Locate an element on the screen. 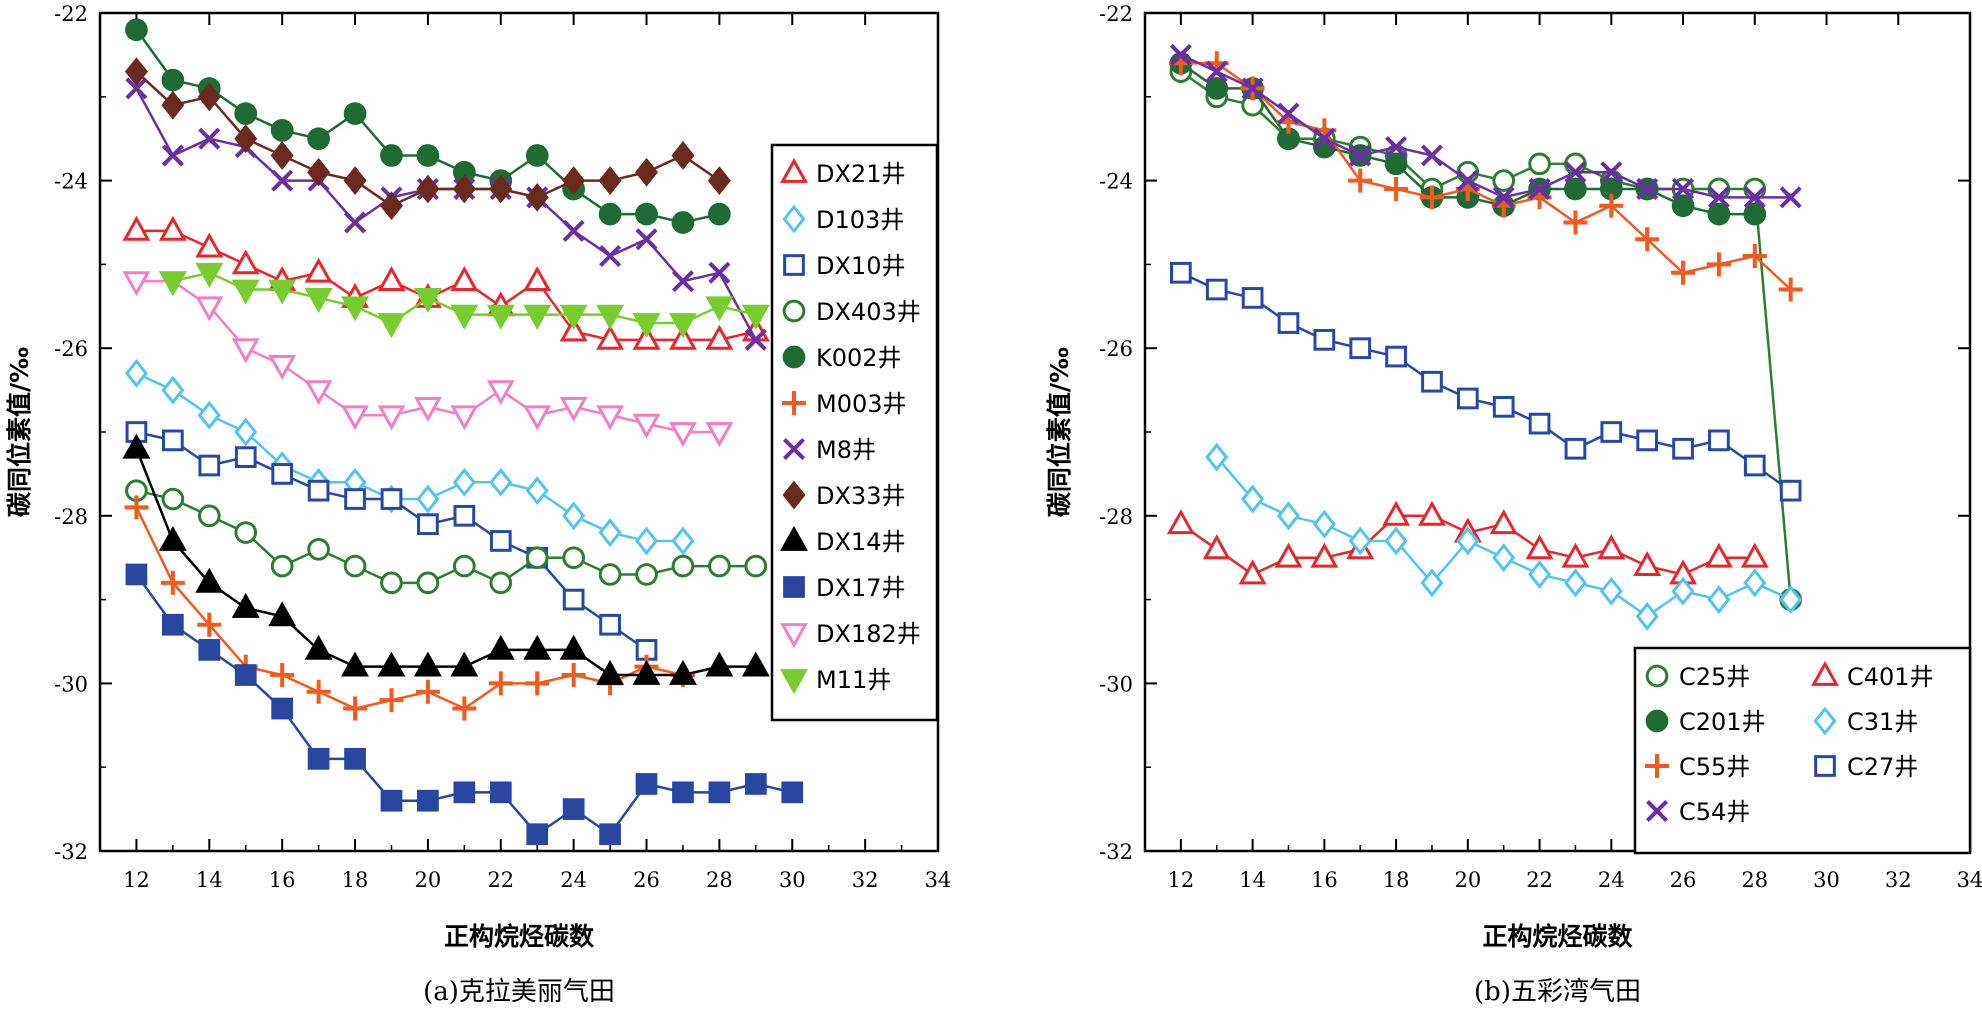 This screenshot has height=1015, width=1982. legend-label: K002井 is located at coordinates (859, 358).